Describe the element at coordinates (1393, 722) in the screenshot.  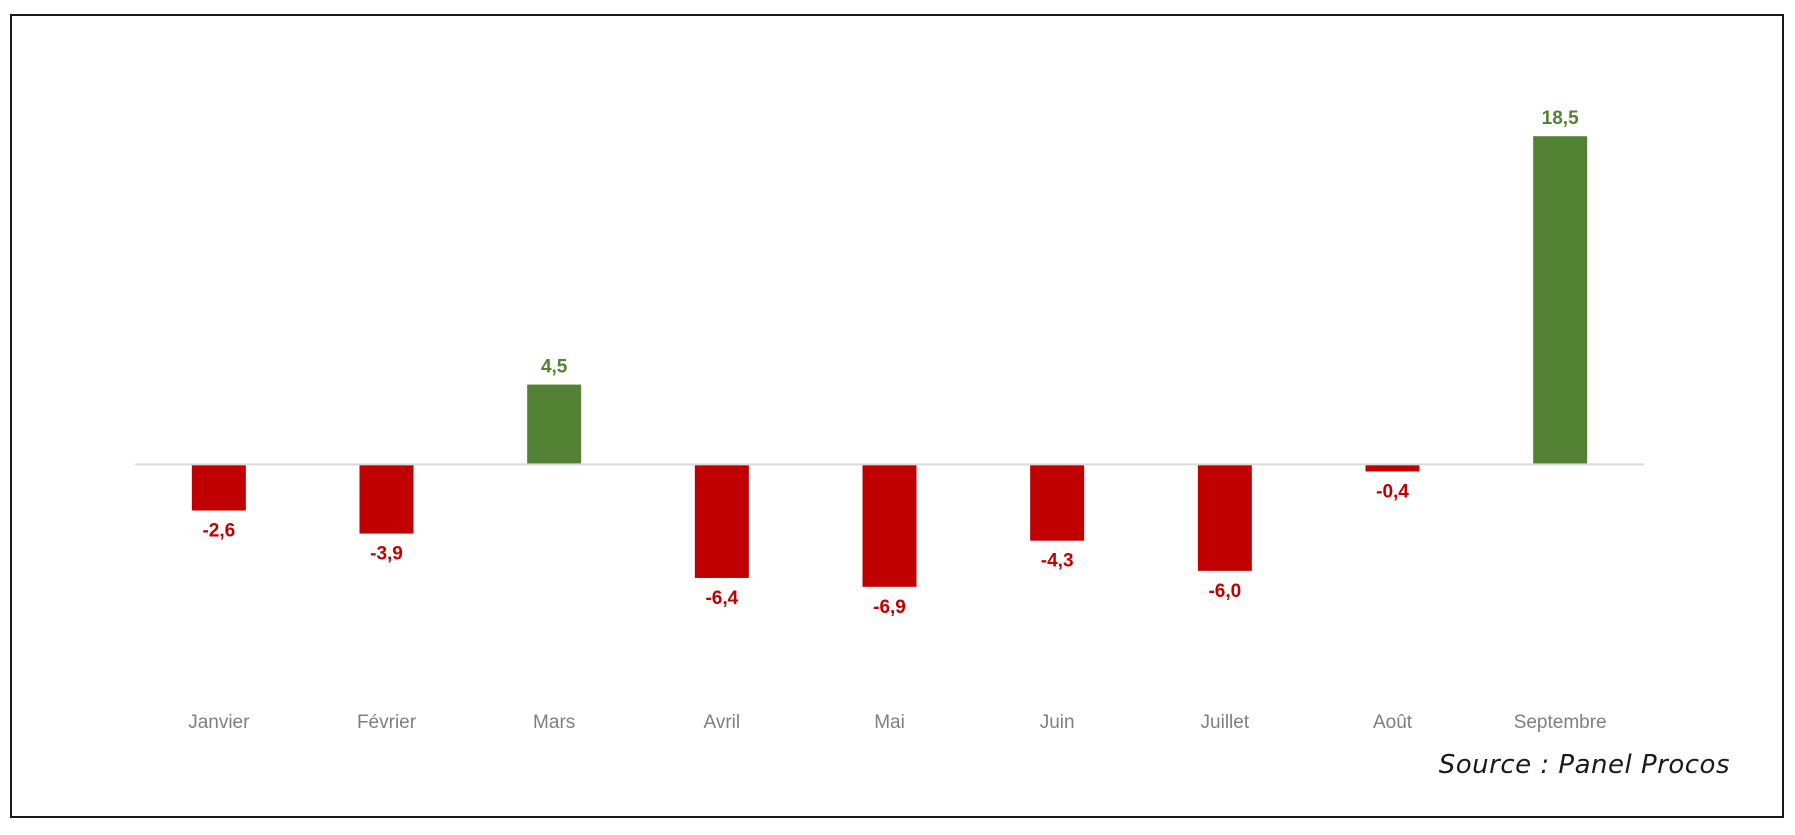
I see `tick-label-aout: Août` at that location.